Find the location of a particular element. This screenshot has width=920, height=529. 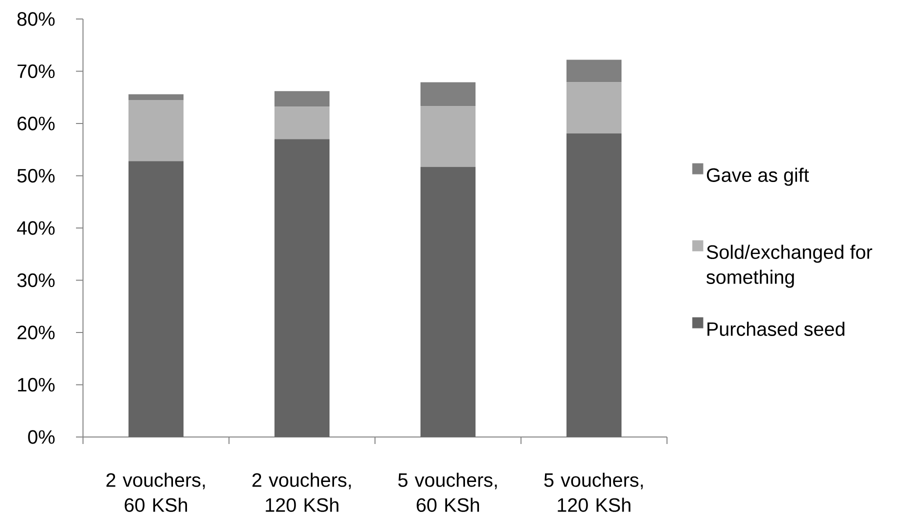

legend-label: Purchased seed is located at coordinates (776, 329).